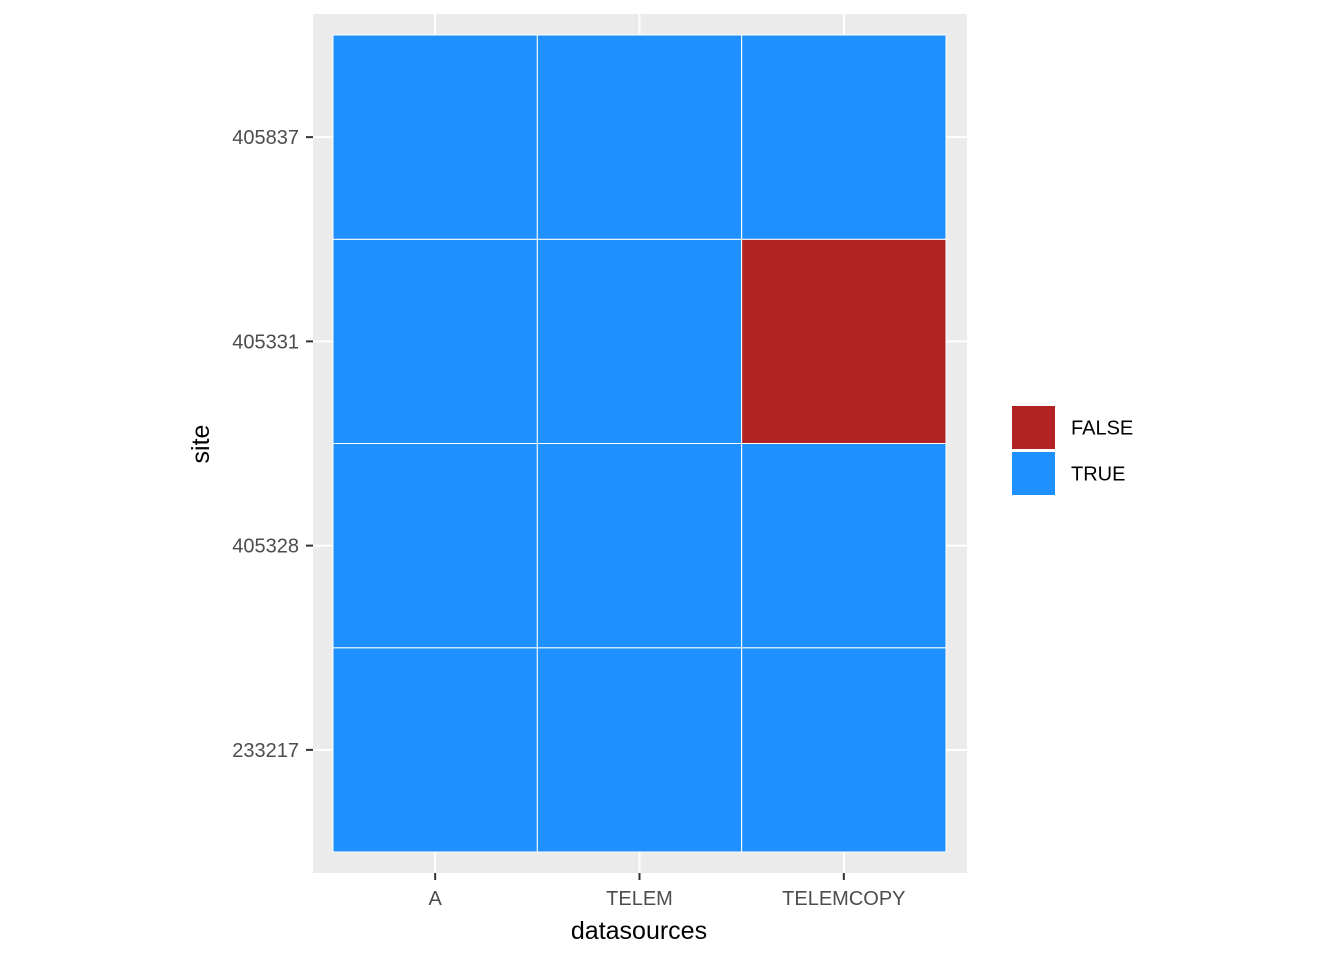 Image resolution: width=1344 pixels, height=960 pixels. Describe the element at coordinates (265, 547) in the screenshot. I see `y-tick-label: 405328` at that location.